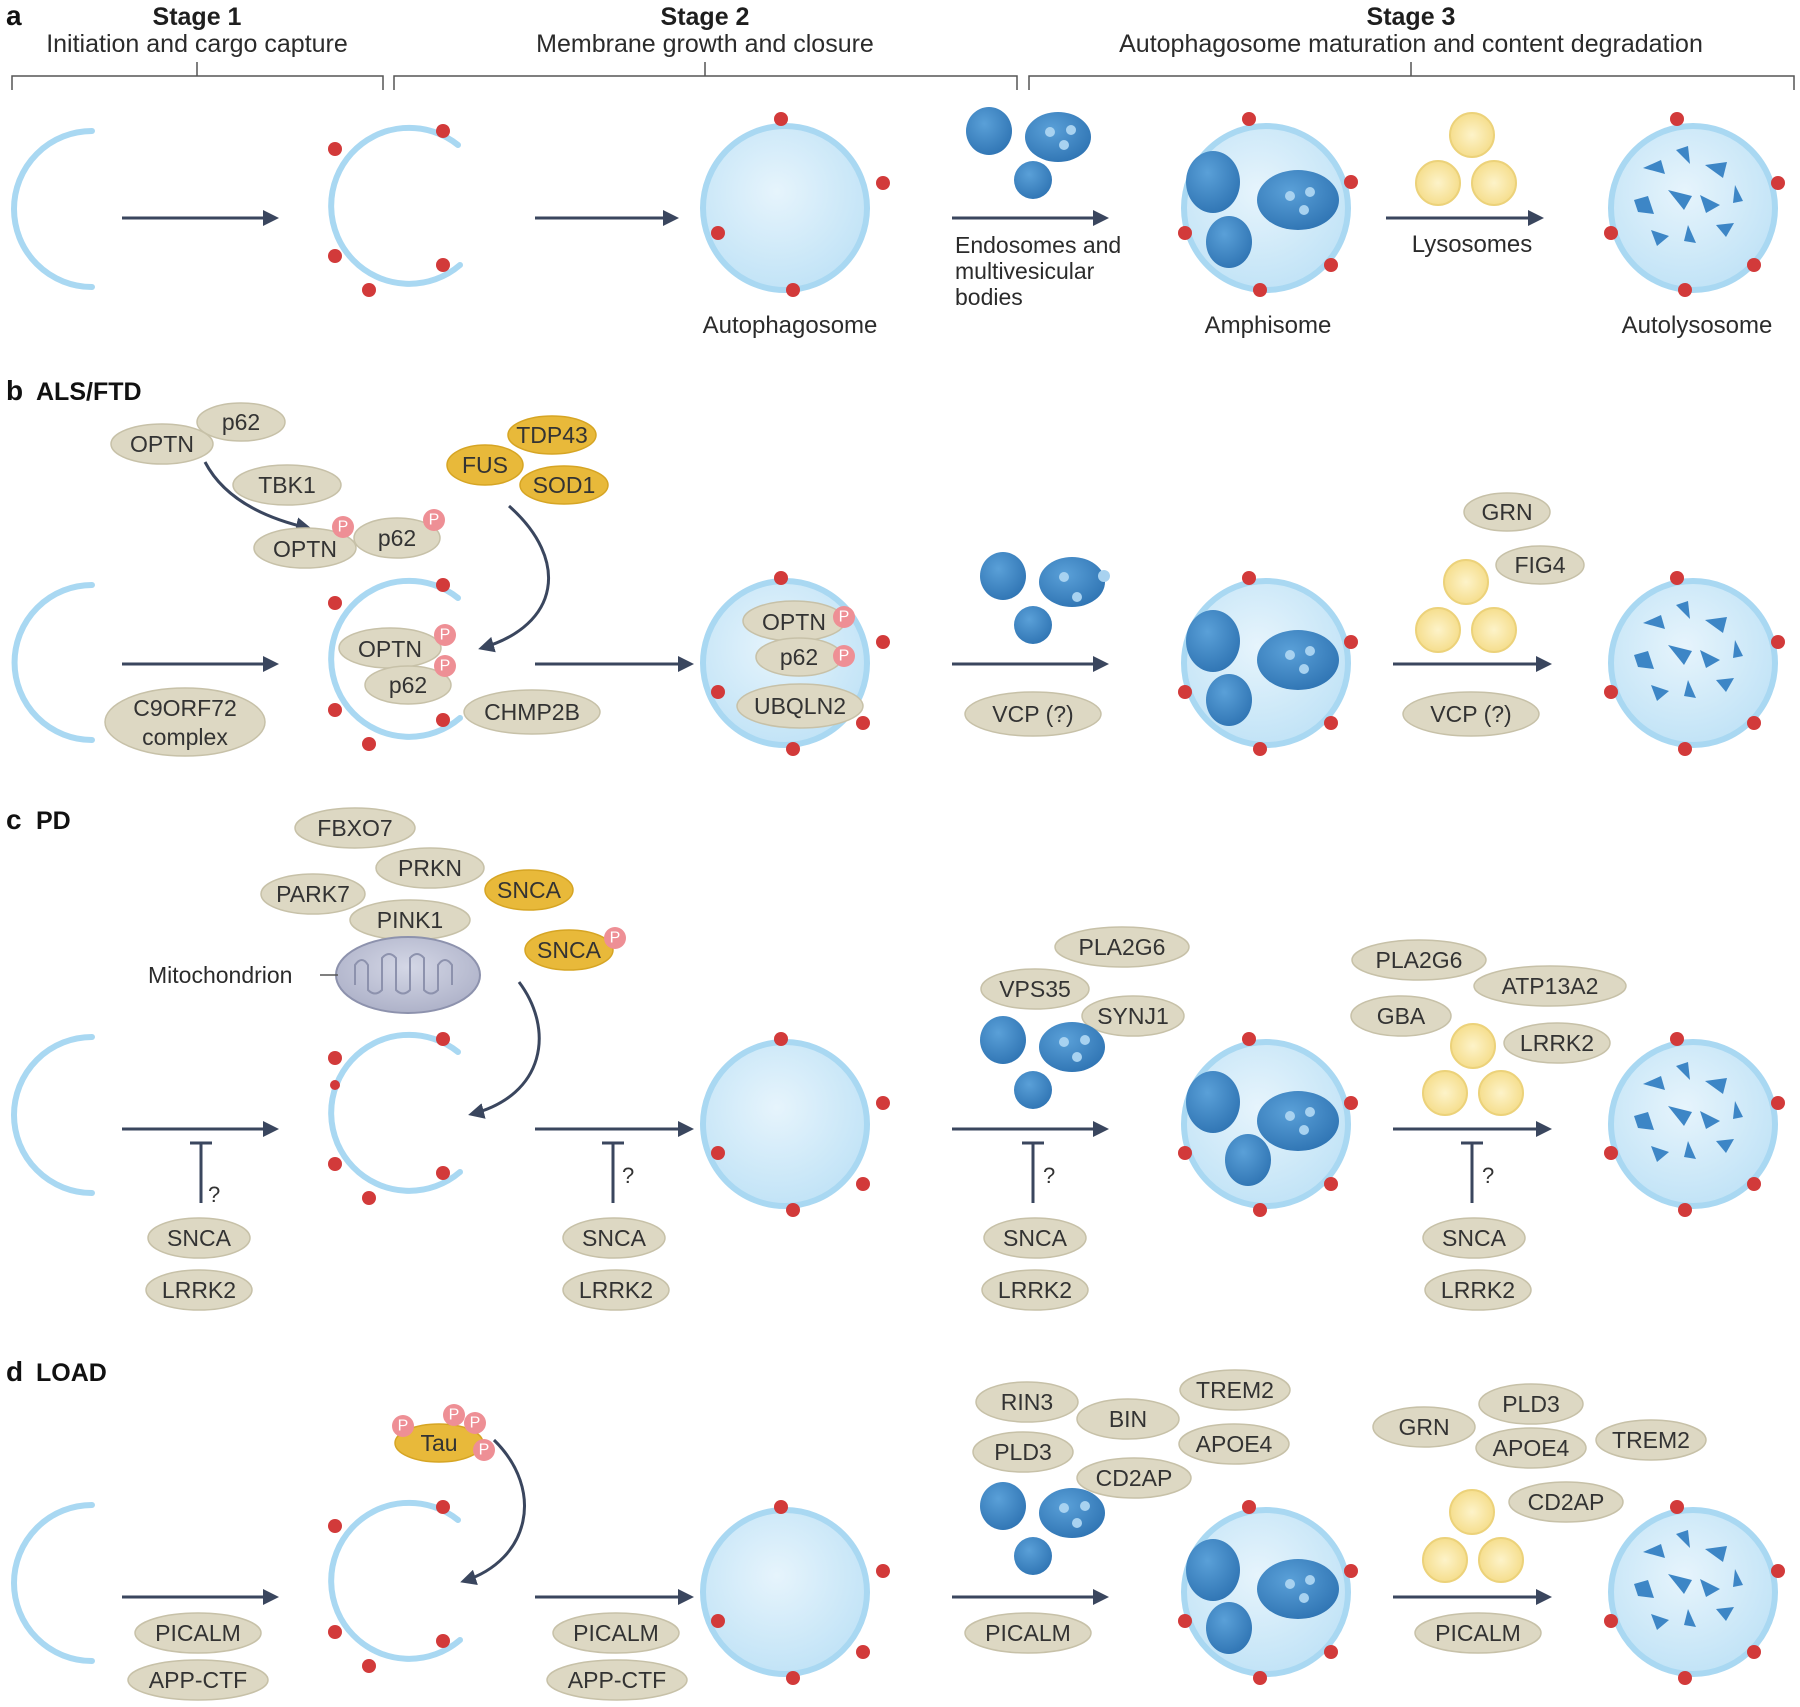  I want to click on amphisome-d, so click(1268, 1592).